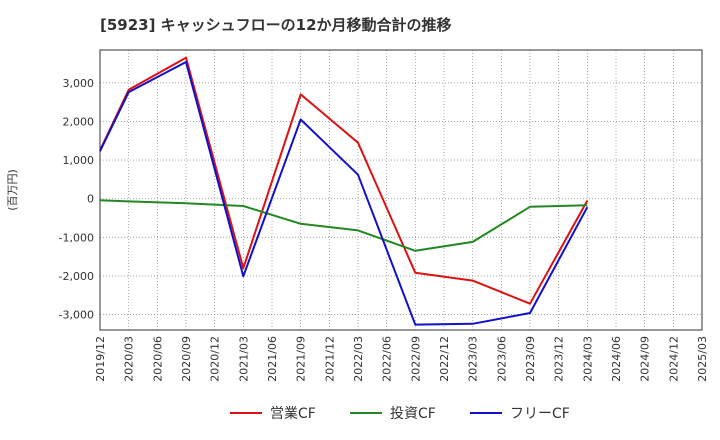  What do you see at coordinates (90, 199) in the screenshot?
I see `y-tick-label: 0` at bounding box center [90, 199].